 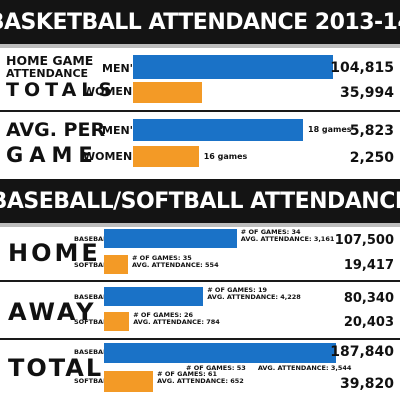 I want to click on group-label-line: TOTALS, so click(x=62, y=90).